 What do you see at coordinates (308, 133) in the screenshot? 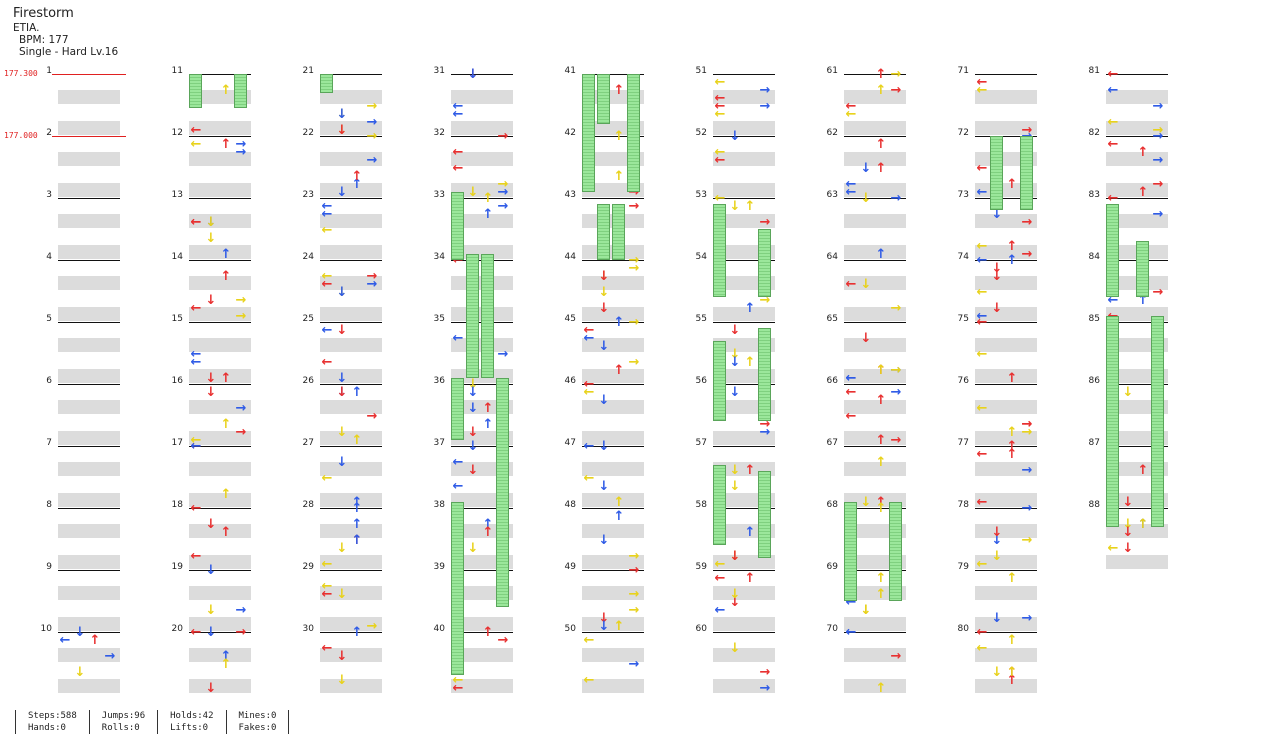
I see `measure-number: 22` at bounding box center [308, 133].